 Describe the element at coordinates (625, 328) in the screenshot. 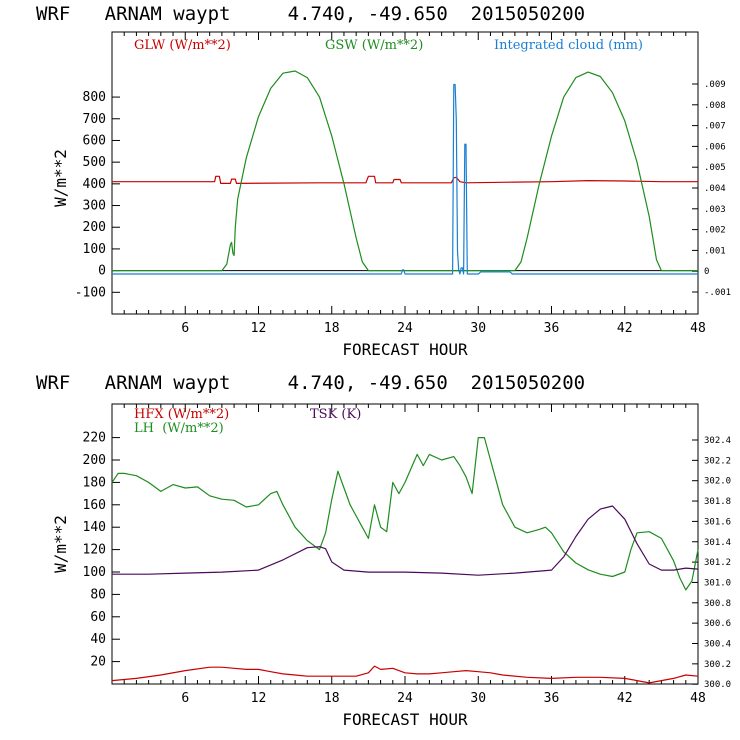

I see `top-x-tick-label: 42` at that location.